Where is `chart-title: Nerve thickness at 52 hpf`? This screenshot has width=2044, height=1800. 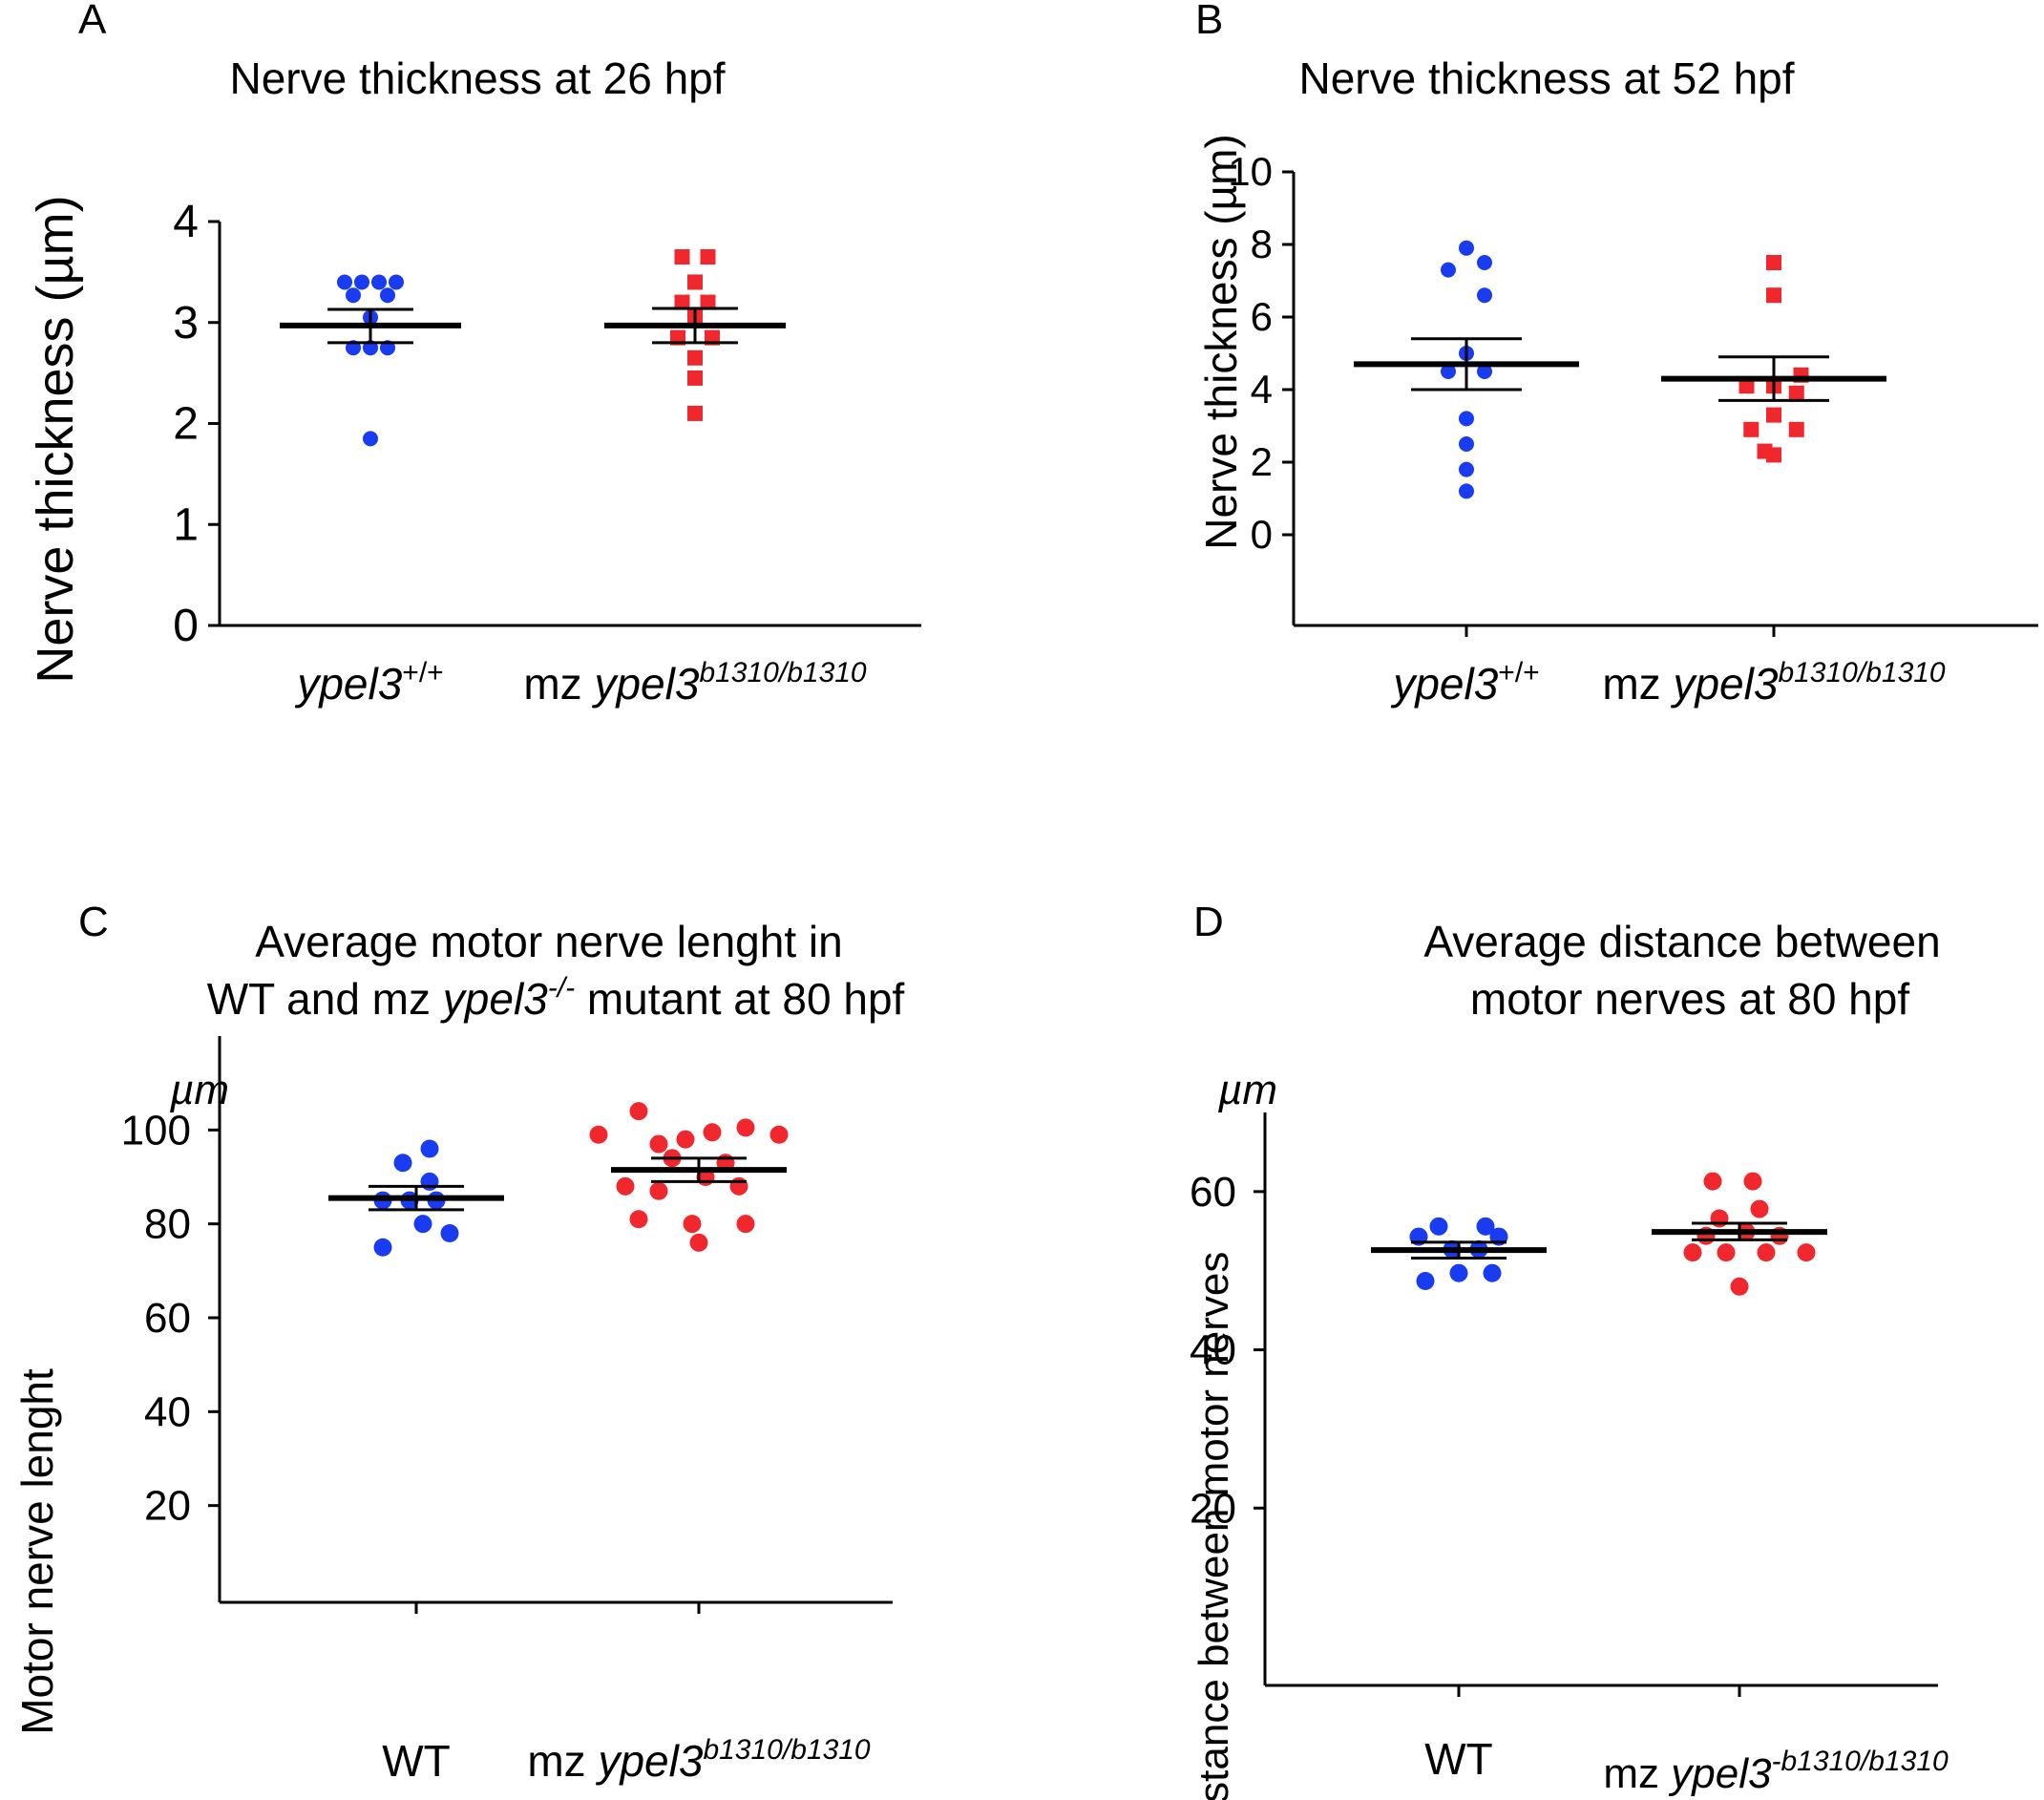 chart-title: Nerve thickness at 52 hpf is located at coordinates (1546, 78).